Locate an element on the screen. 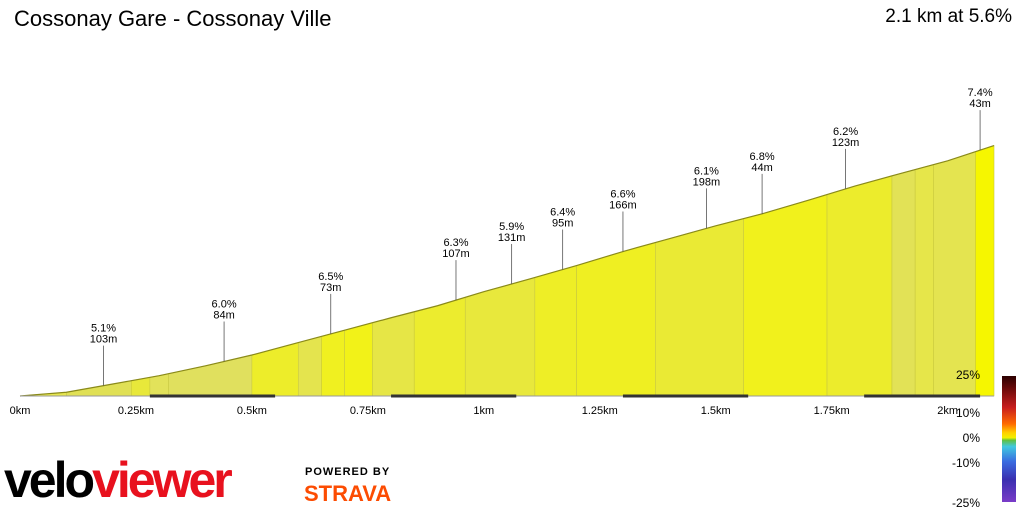 Image resolution: width=1024 pixels, height=512 pixels. annotation-length-4: 131m is located at coordinates (512, 238).